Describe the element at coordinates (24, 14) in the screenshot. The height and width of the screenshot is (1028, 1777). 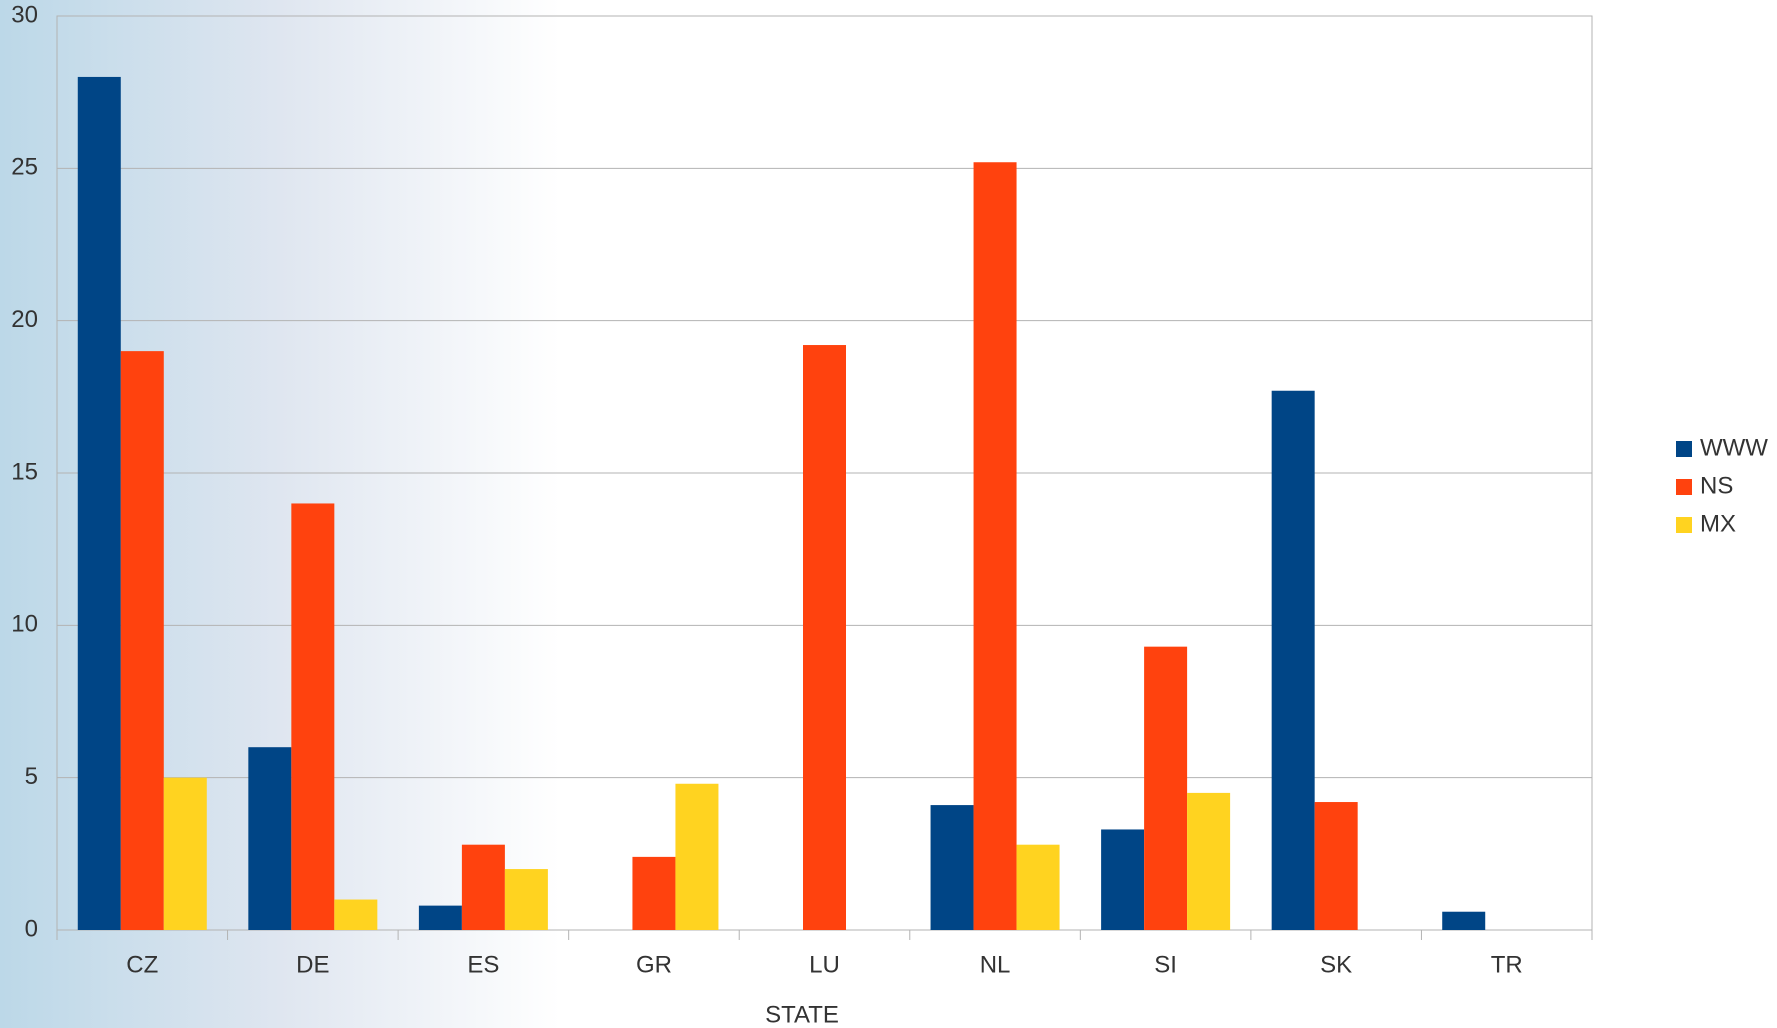
I see `y-tick-label: 30` at that location.